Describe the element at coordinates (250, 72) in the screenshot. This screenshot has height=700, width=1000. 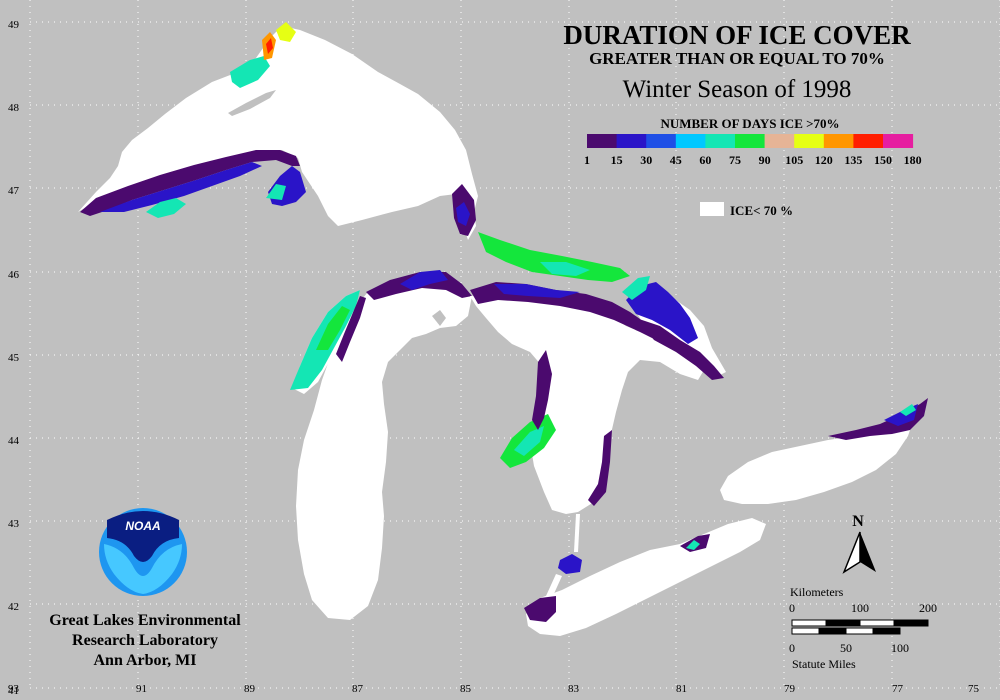
I see `superior-nipigon-ice` at that location.